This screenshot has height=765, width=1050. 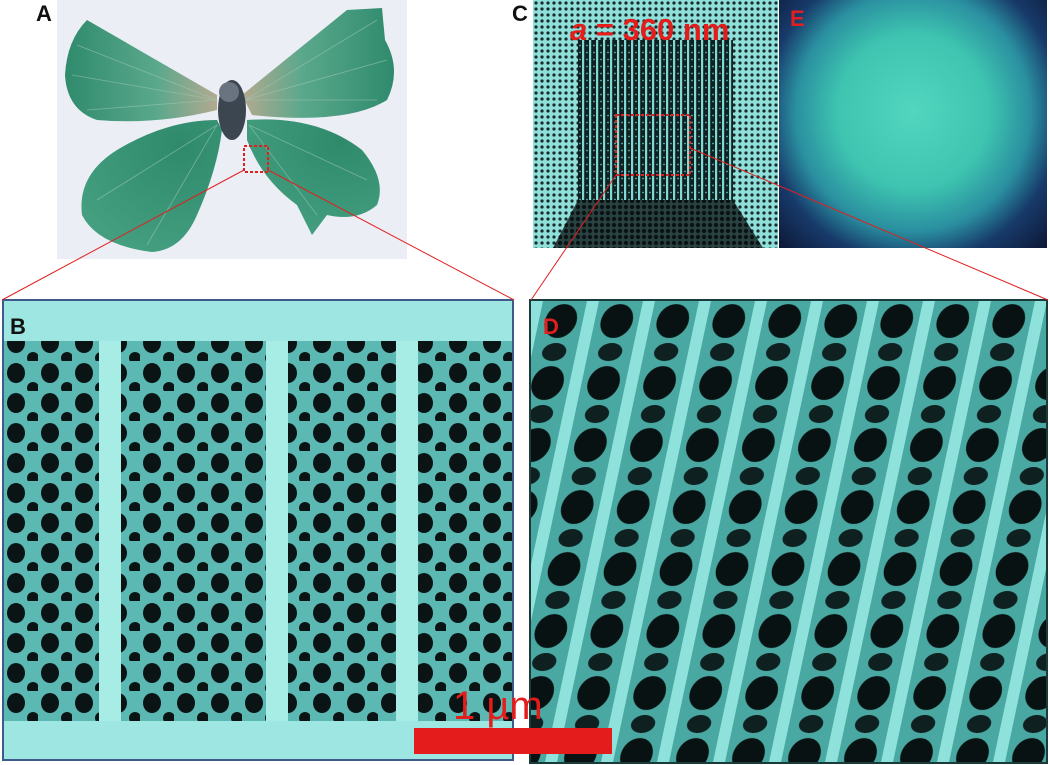 I want to click on panel-a-highlight-box, so click(x=256, y=159).